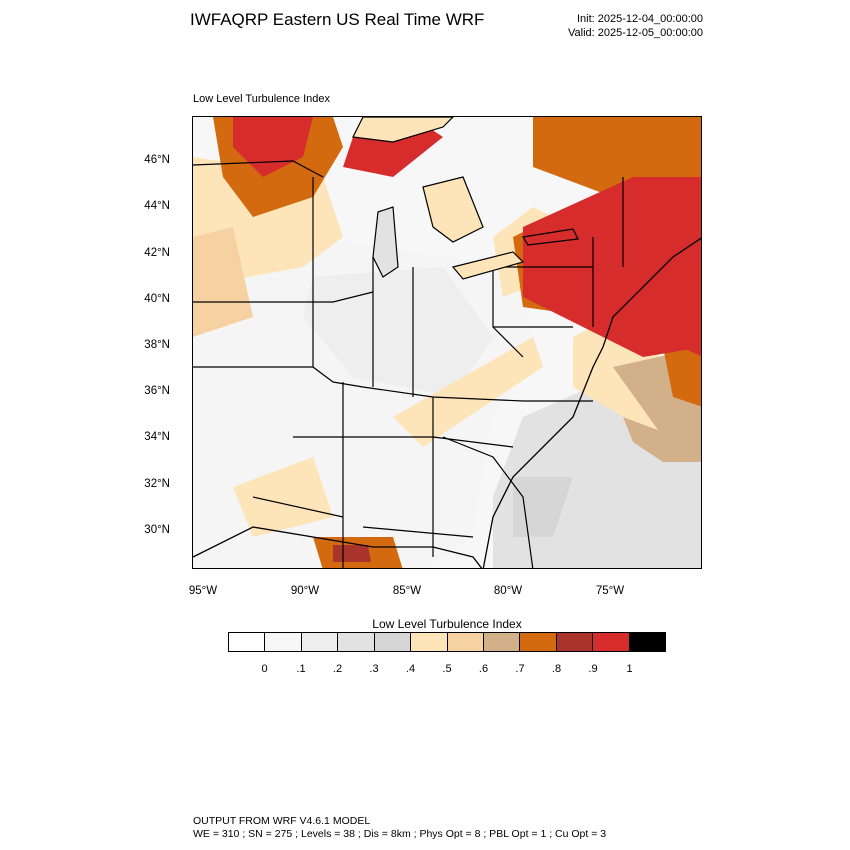  What do you see at coordinates (591, 402) in the screenshot?
I see `atlantic-coastline` at bounding box center [591, 402].